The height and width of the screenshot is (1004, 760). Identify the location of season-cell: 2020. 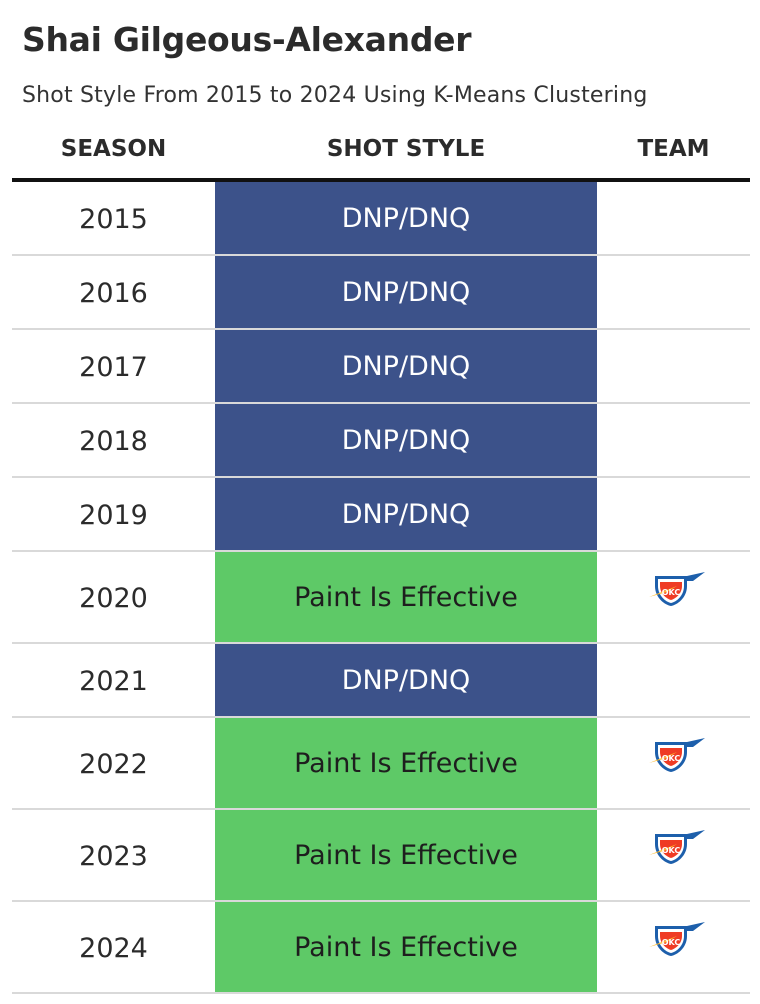
(113, 598).